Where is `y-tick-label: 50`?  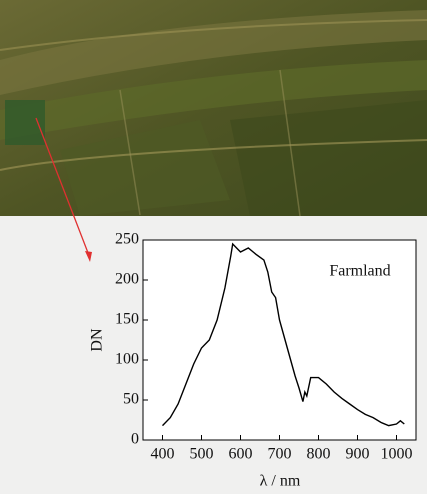 y-tick-label: 50 is located at coordinates (131, 399).